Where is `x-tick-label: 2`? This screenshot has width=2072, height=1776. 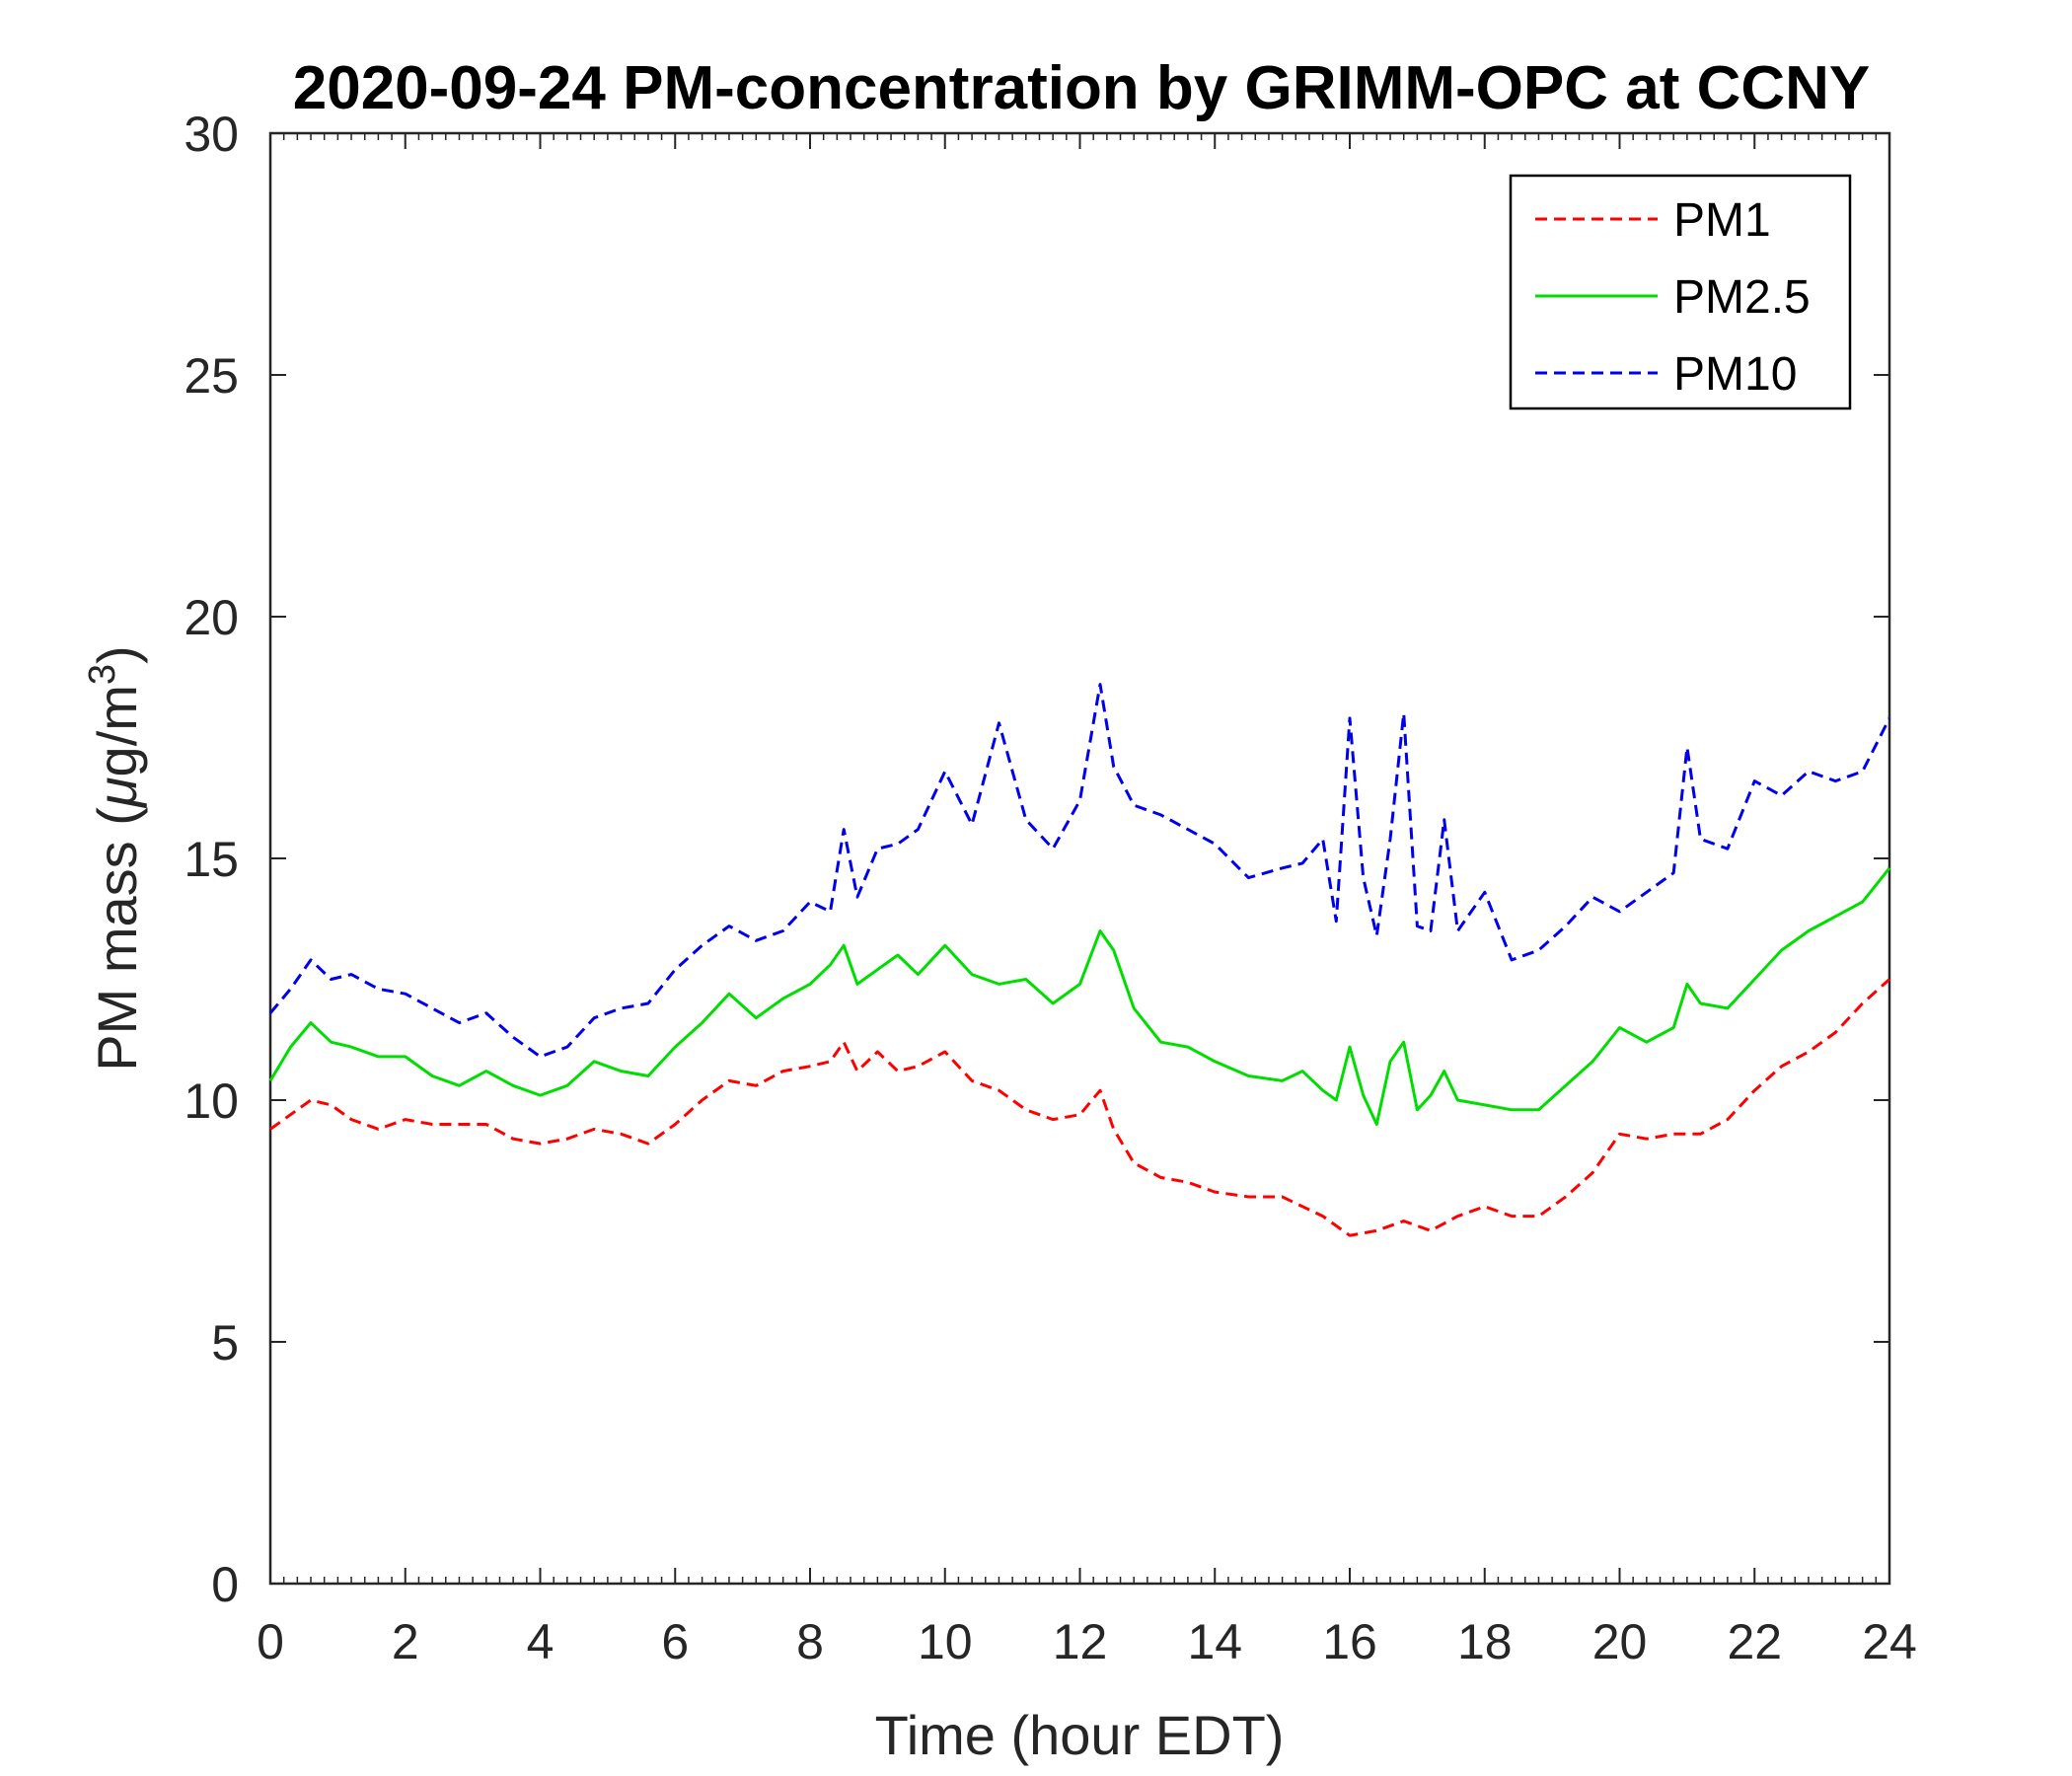
x-tick-label: 2 is located at coordinates (405, 1642).